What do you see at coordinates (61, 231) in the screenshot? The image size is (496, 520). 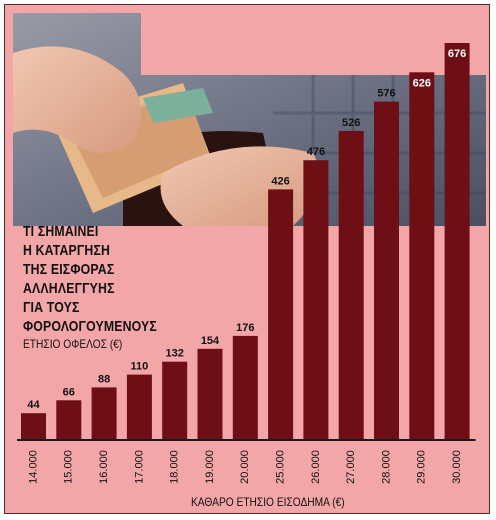 I see `title-line-1: ΤΙ ΣΗΜΑΙΝΕΙ` at bounding box center [61, 231].